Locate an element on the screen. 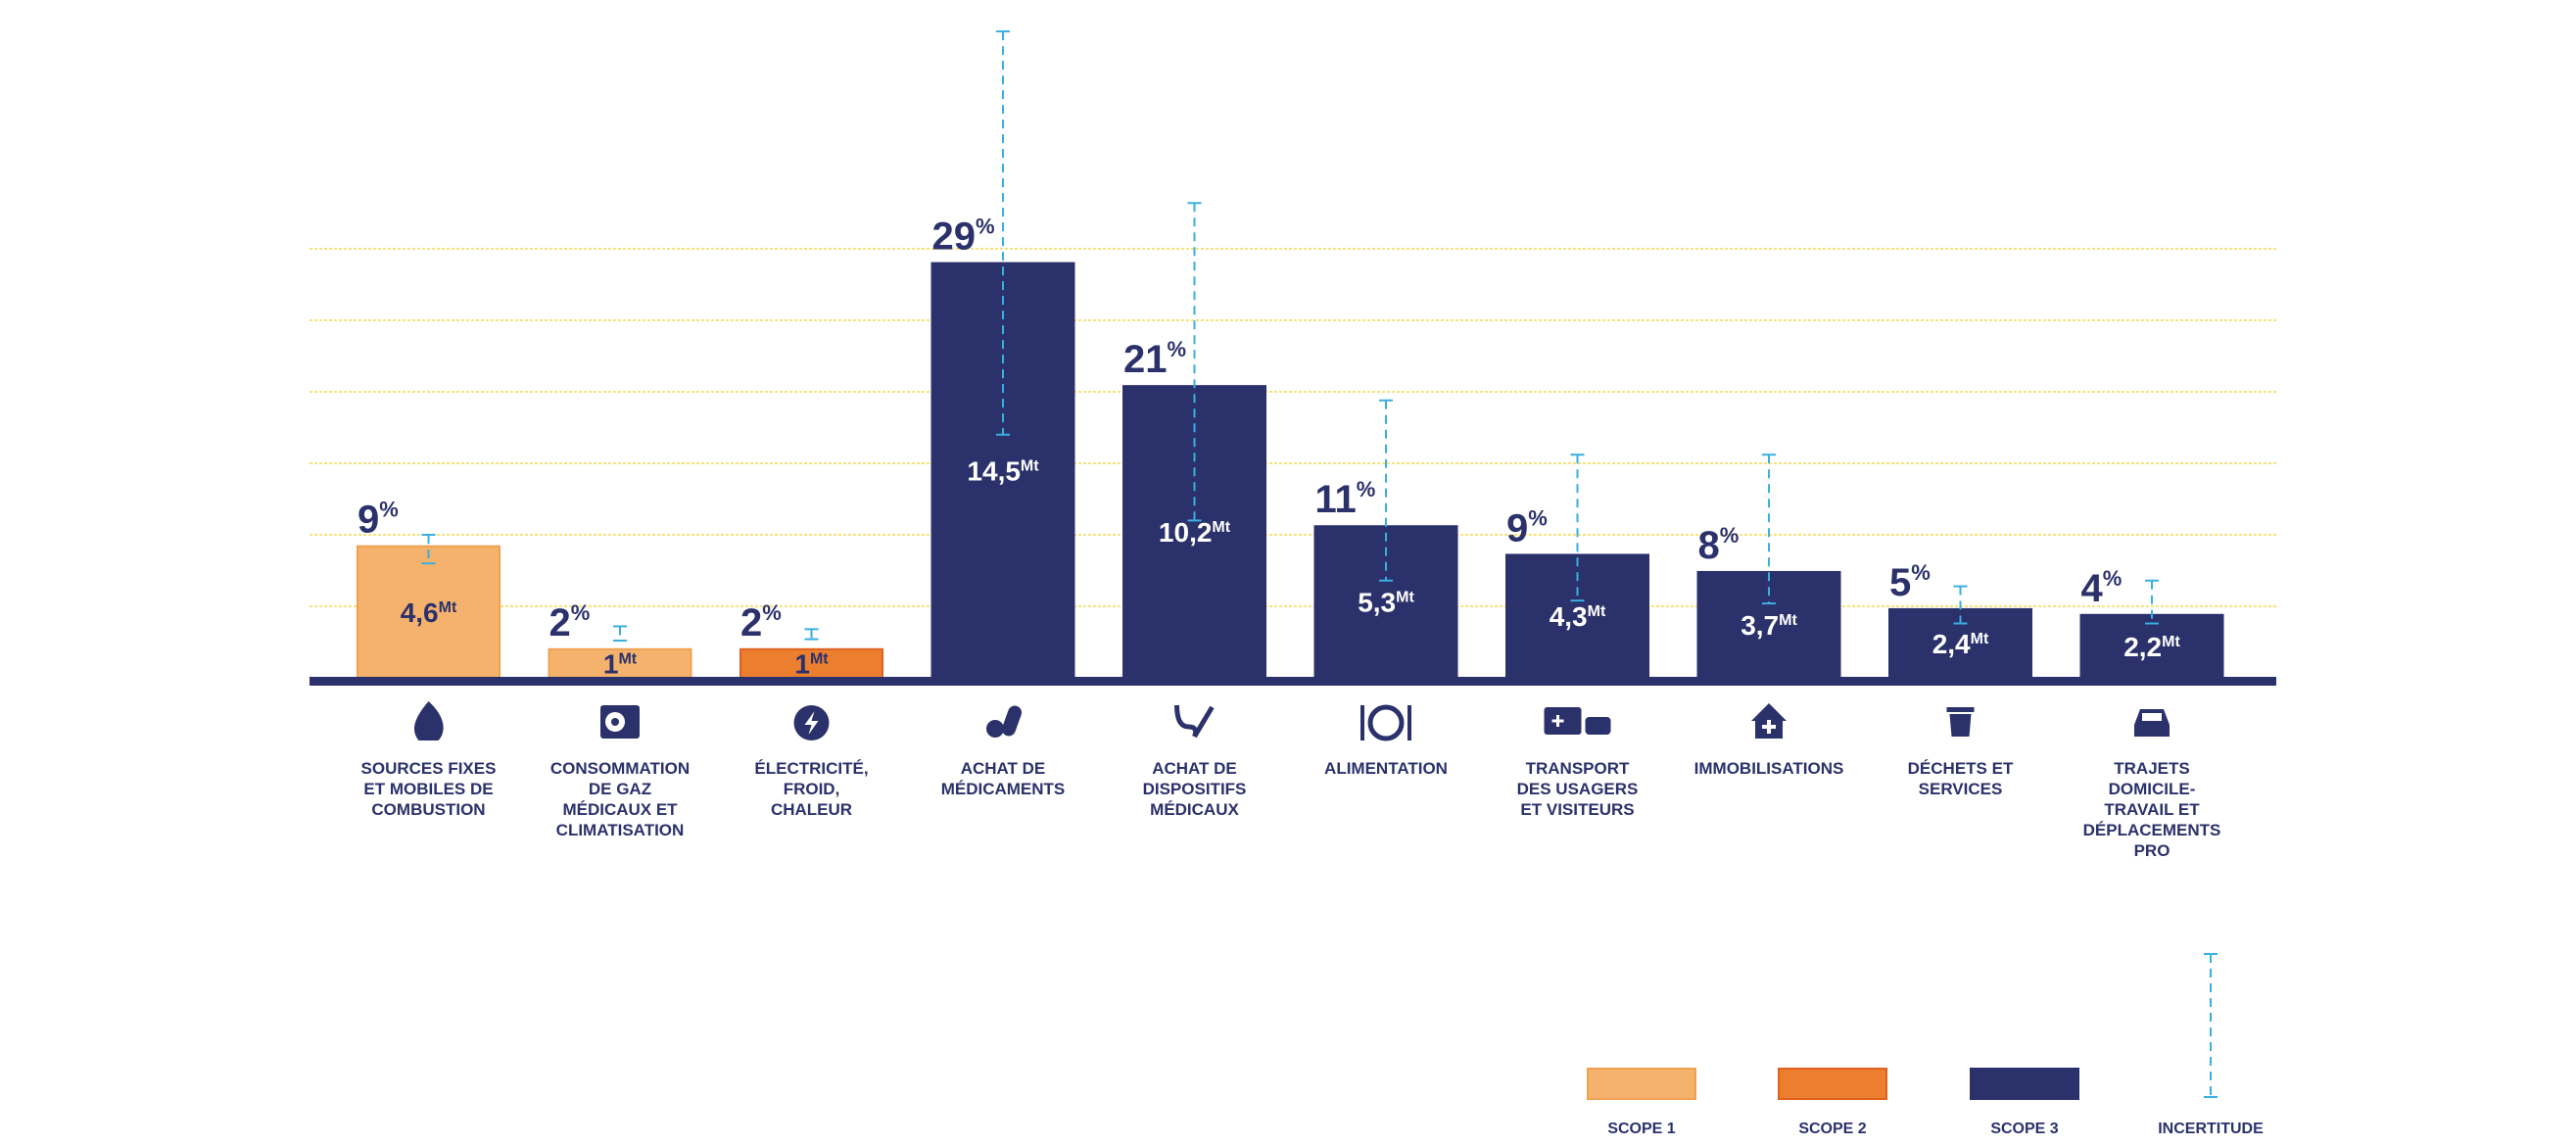 Image resolution: width=2576 pixels, height=1146 pixels. pill-round is located at coordinates (995, 729).